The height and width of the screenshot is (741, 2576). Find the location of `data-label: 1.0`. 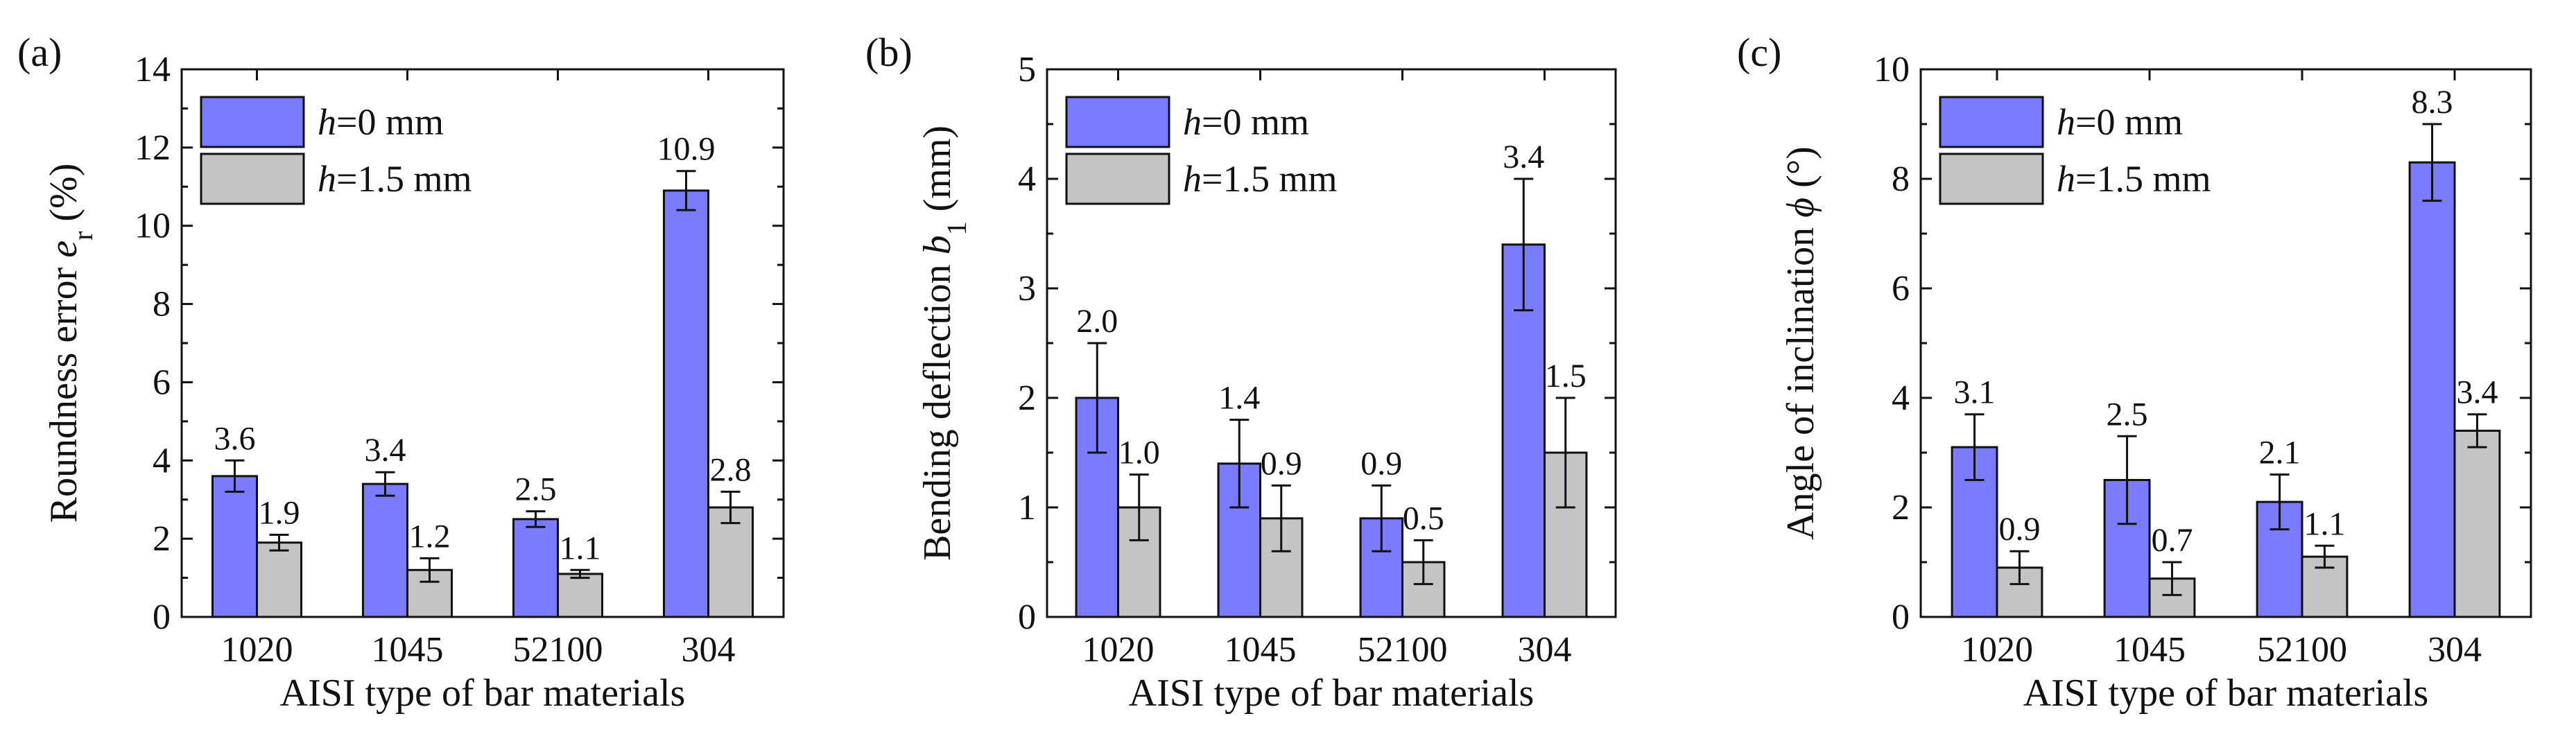

data-label: 1.0 is located at coordinates (1139, 453).